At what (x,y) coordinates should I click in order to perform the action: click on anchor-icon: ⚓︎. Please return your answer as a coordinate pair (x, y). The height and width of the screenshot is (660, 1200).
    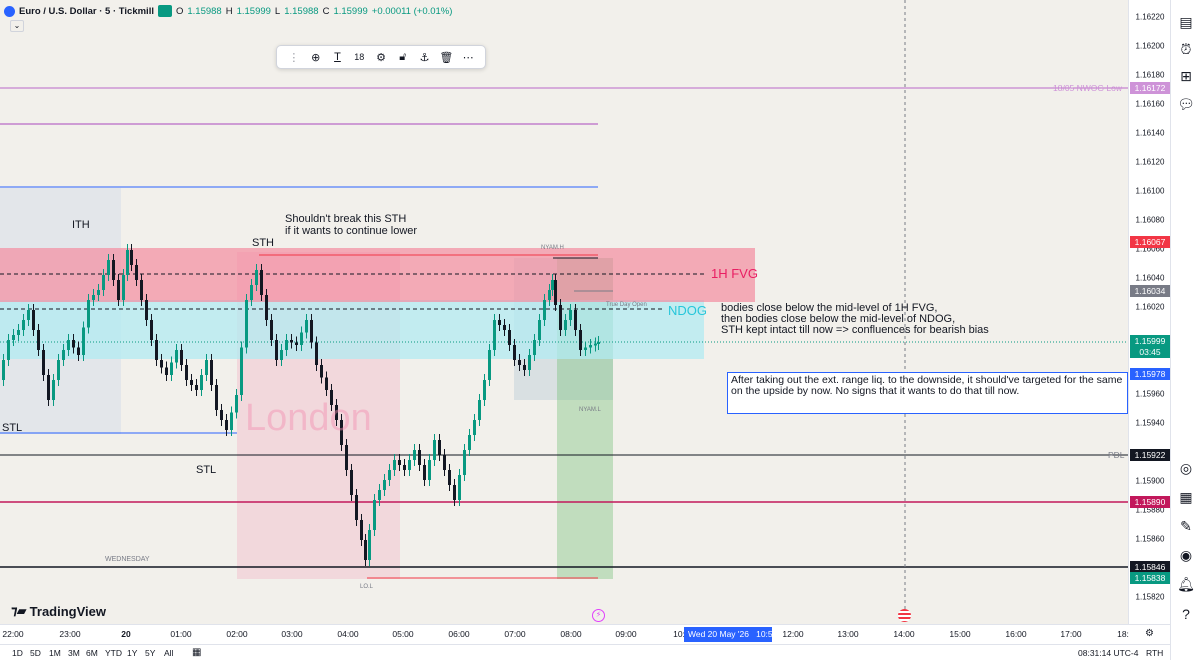
    Looking at the image, I should click on (424, 57).